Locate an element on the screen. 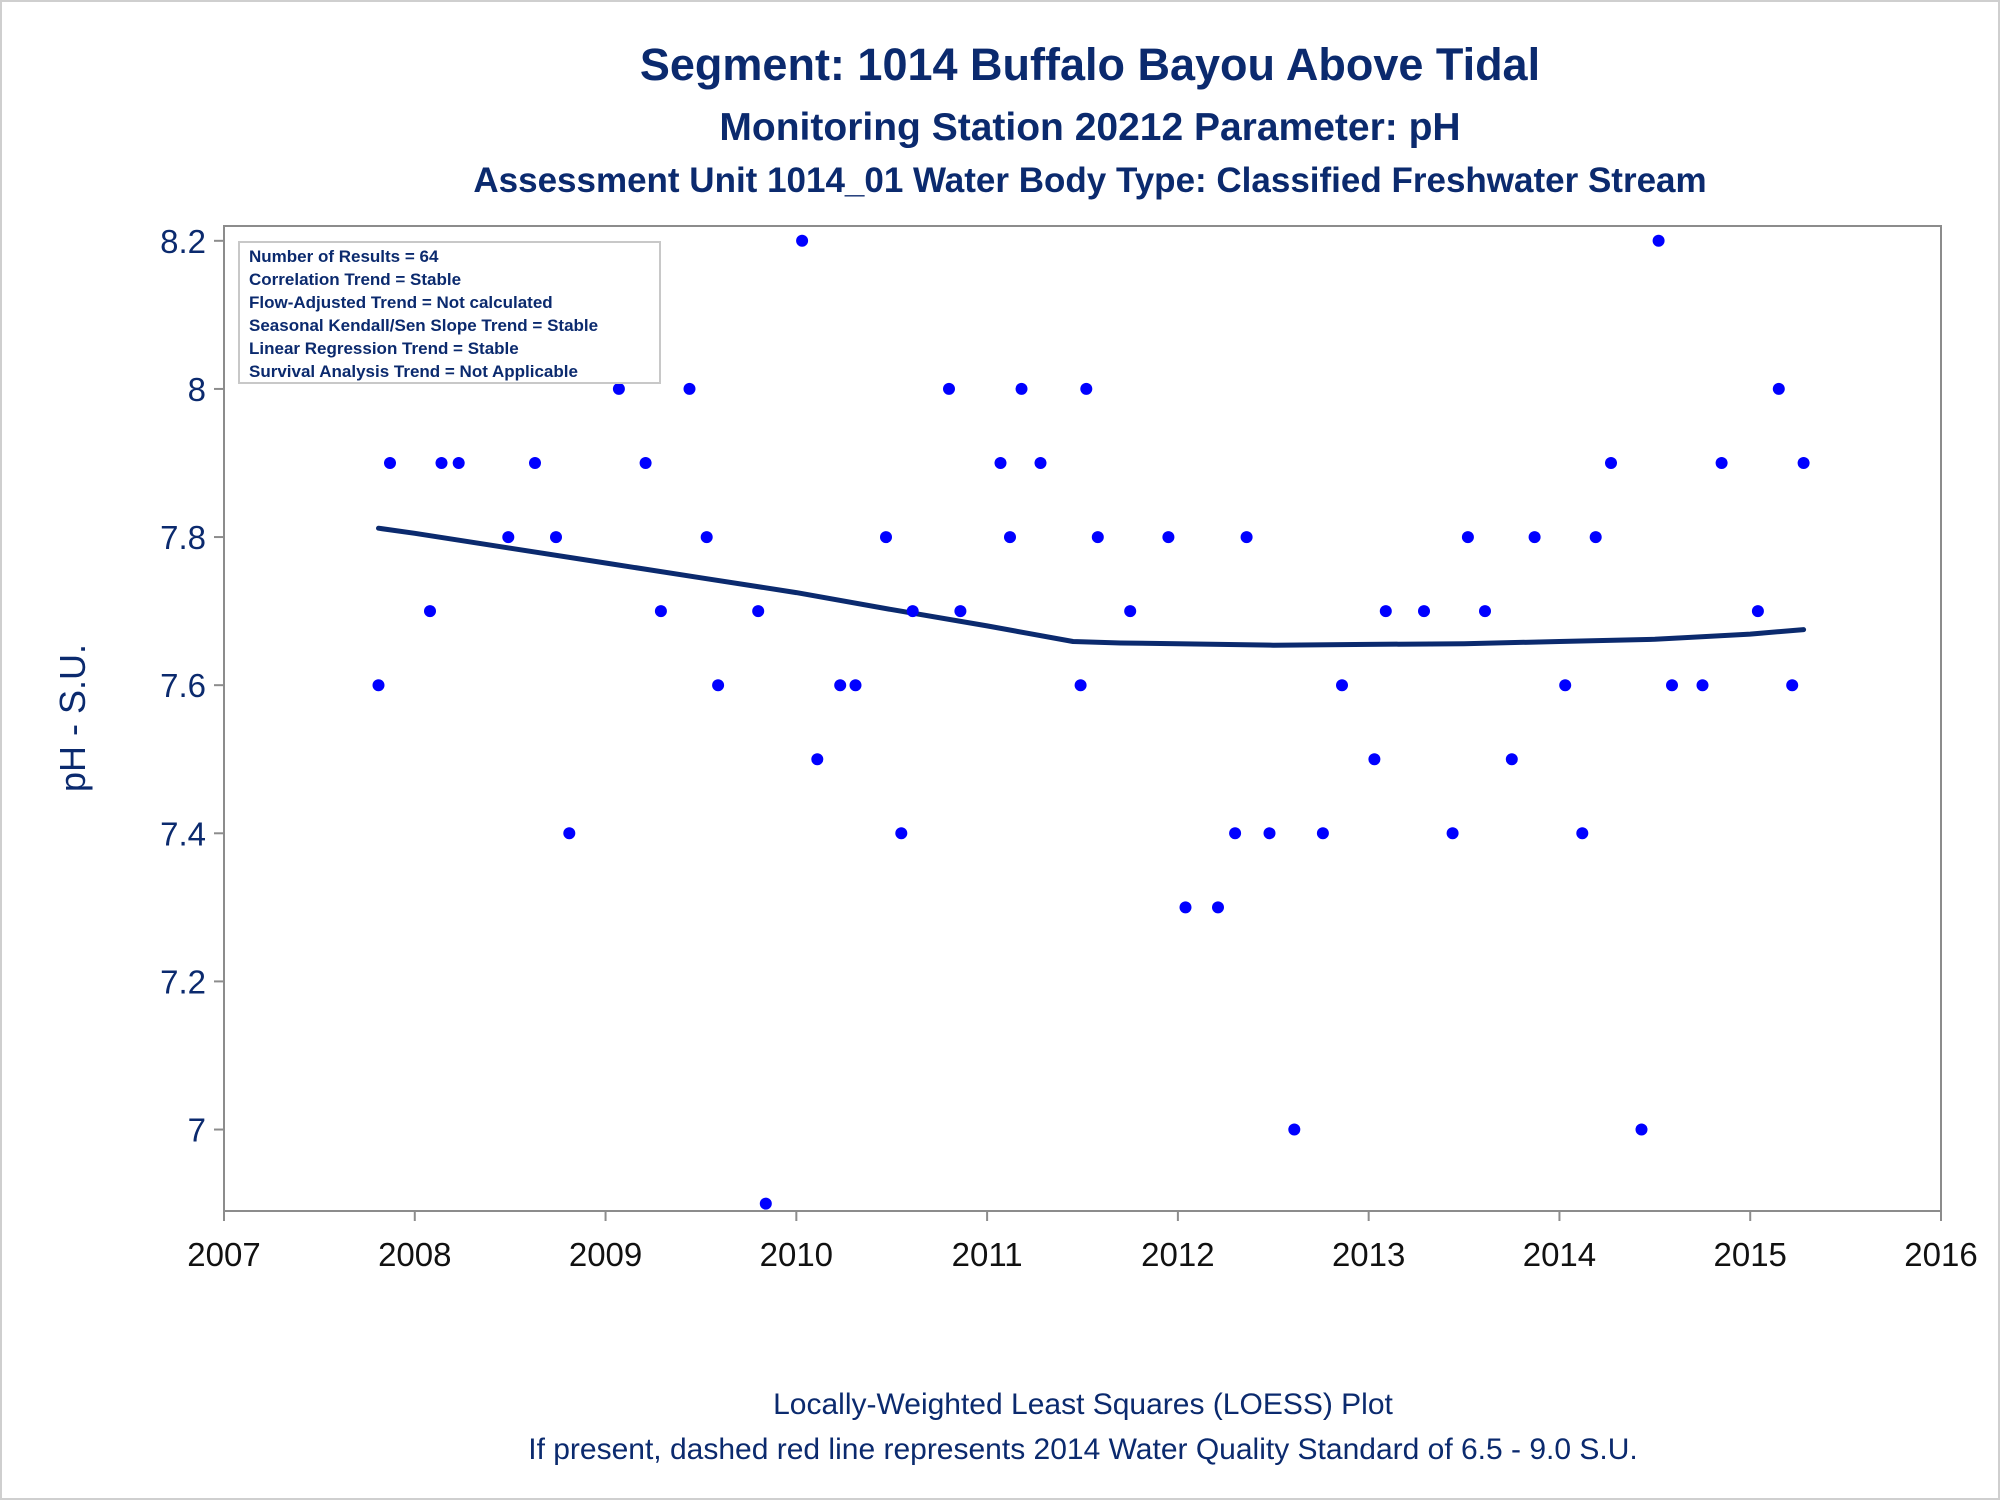  x-tick-label: 2014 is located at coordinates (1559, 1254).